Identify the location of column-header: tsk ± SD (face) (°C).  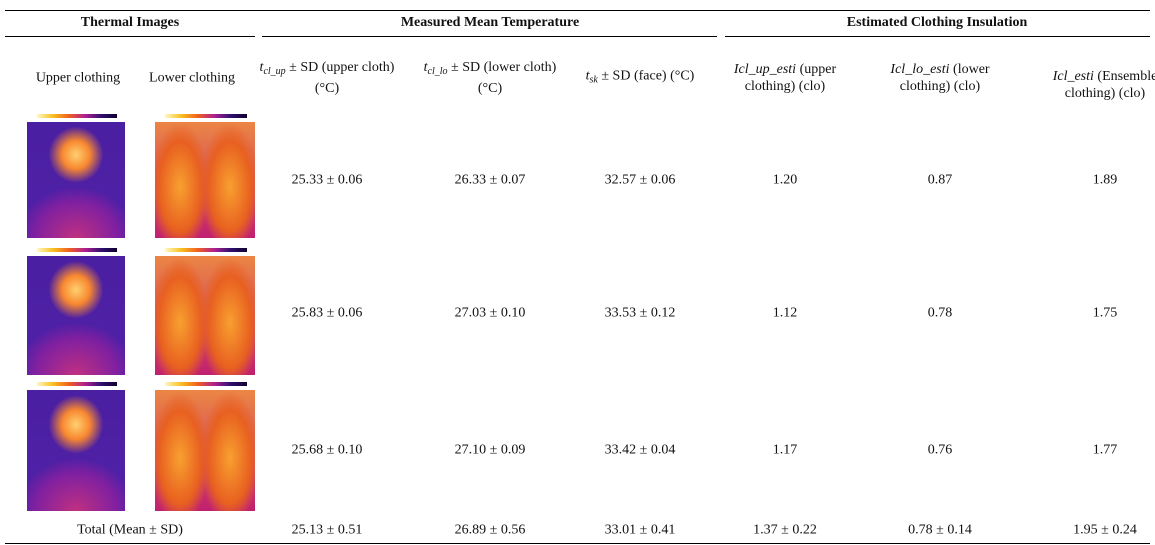
(640, 78).